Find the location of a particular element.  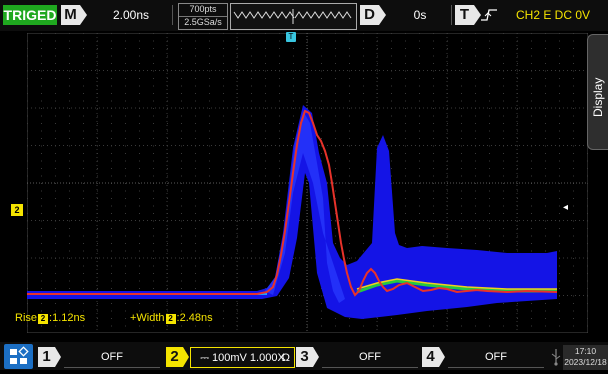

horizontal-menu-button: M is located at coordinates (70, 15).